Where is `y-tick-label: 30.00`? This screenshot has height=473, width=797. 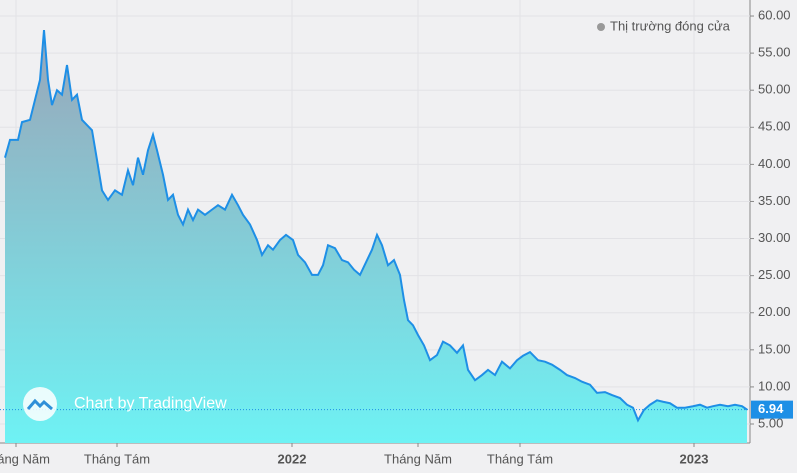
y-tick-label: 30.00 is located at coordinates (774, 237).